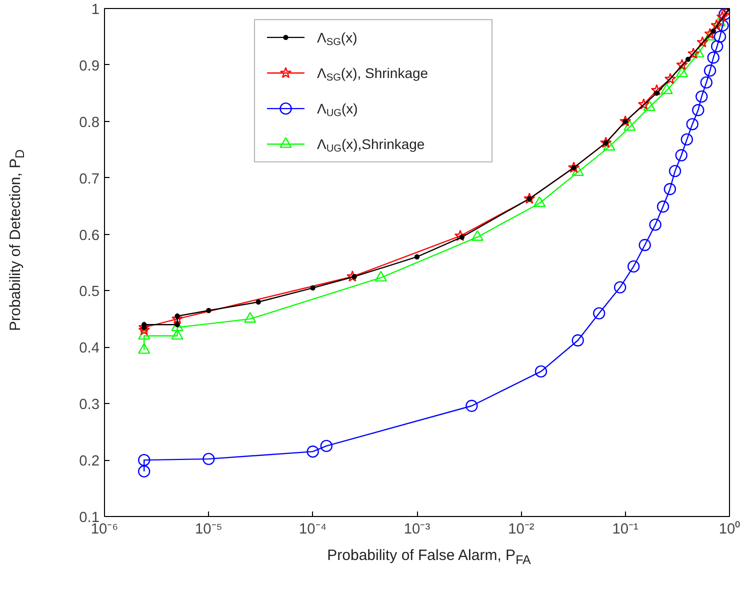  Describe the element at coordinates (89, 348) in the screenshot. I see `y-tick-label: 0.4` at that location.